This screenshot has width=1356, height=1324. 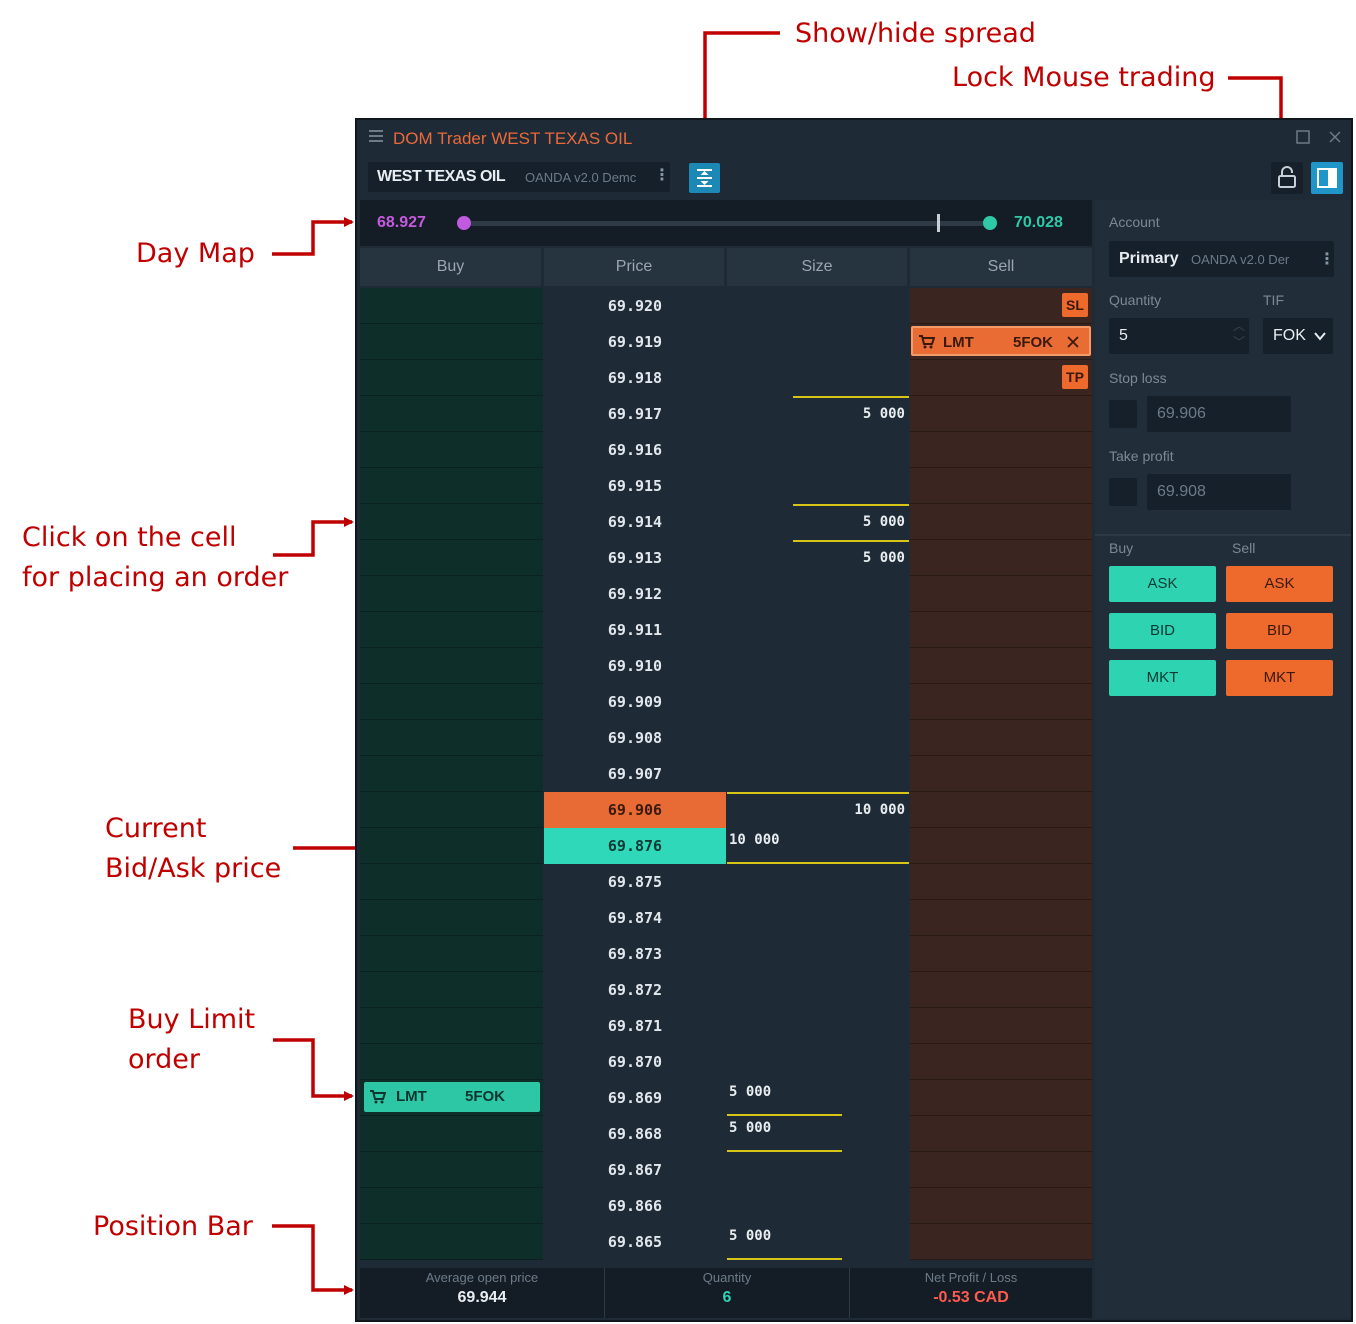 What do you see at coordinates (635, 342) in the screenshot?
I see `price-cell: 69.919` at bounding box center [635, 342].